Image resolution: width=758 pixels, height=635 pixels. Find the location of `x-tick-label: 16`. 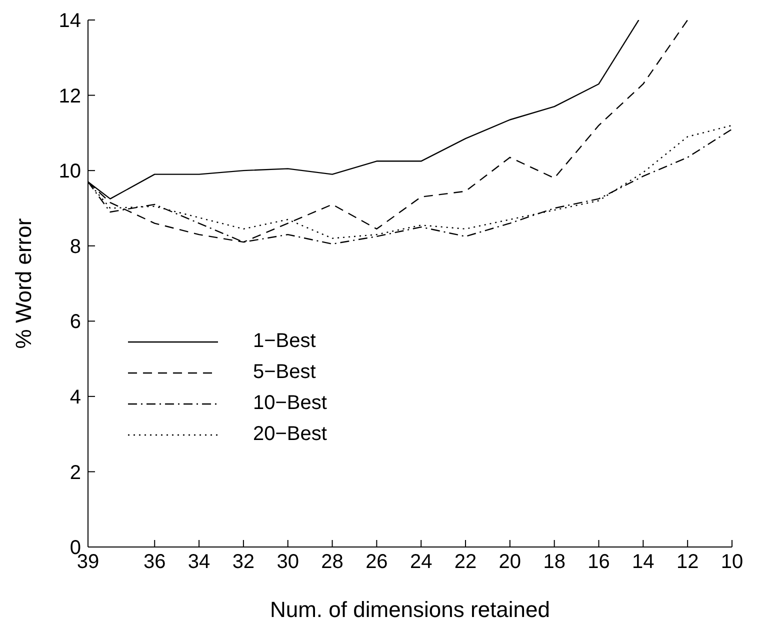

x-tick-label: 16 is located at coordinates (599, 562).